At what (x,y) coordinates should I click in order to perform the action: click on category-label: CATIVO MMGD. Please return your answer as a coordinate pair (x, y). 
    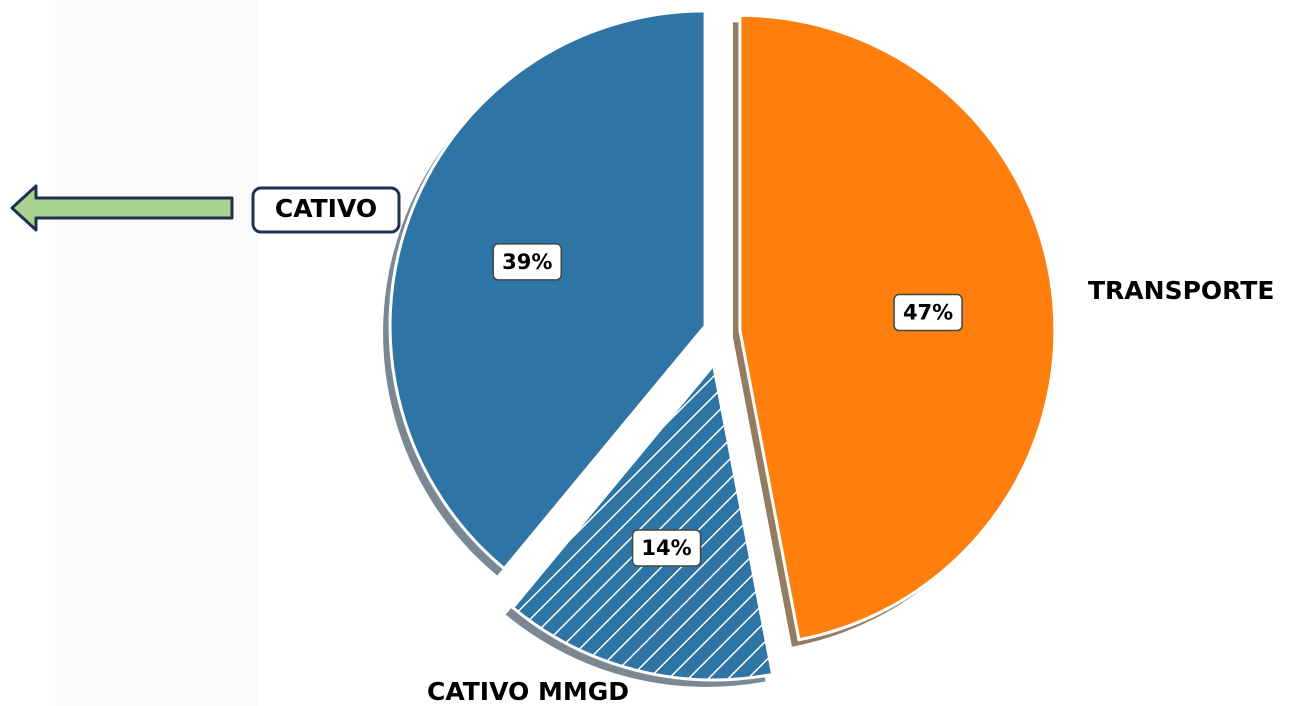
    Looking at the image, I should click on (528, 691).